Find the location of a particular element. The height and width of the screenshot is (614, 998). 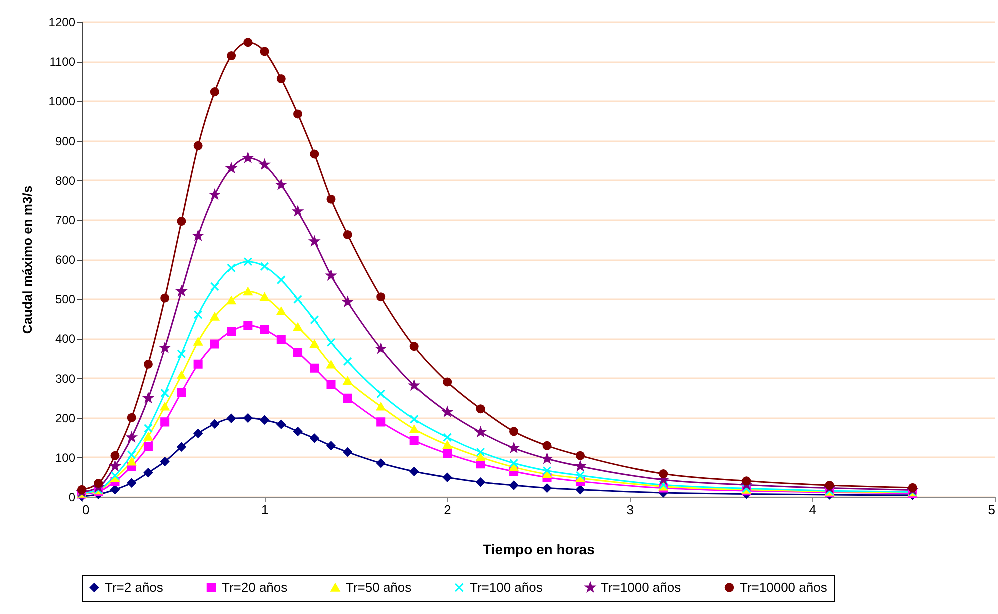

x-tick-label: 1 is located at coordinates (265, 510).